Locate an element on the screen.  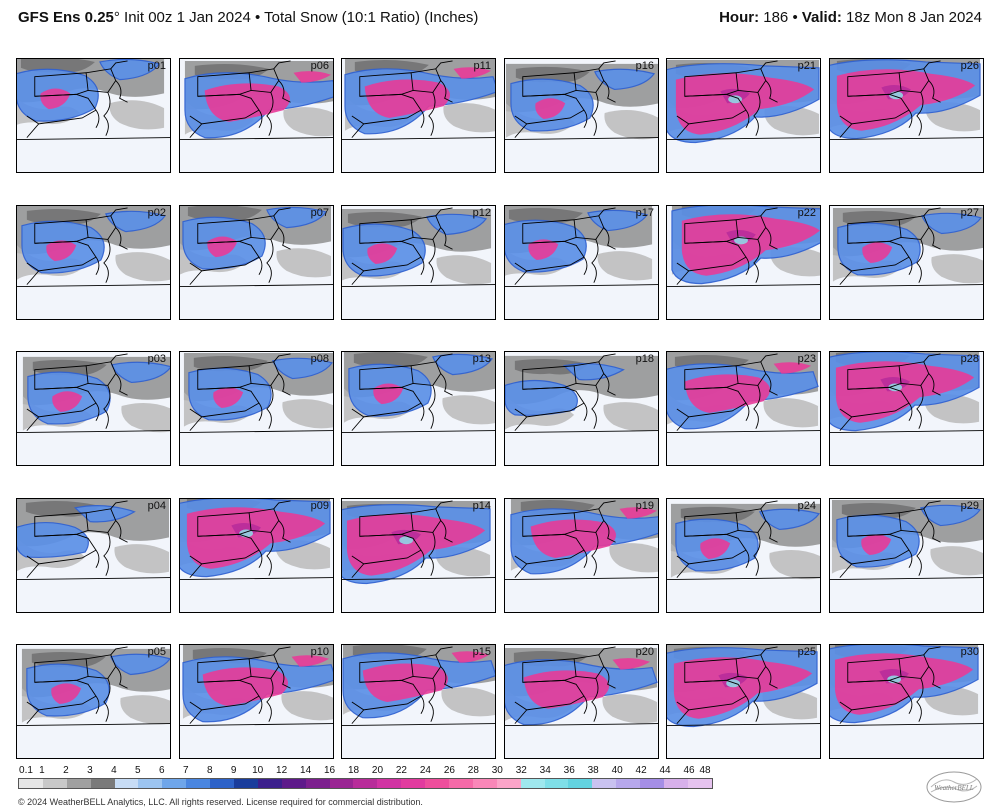
ensemble-member-panel: p01 is located at coordinates (93, 115).